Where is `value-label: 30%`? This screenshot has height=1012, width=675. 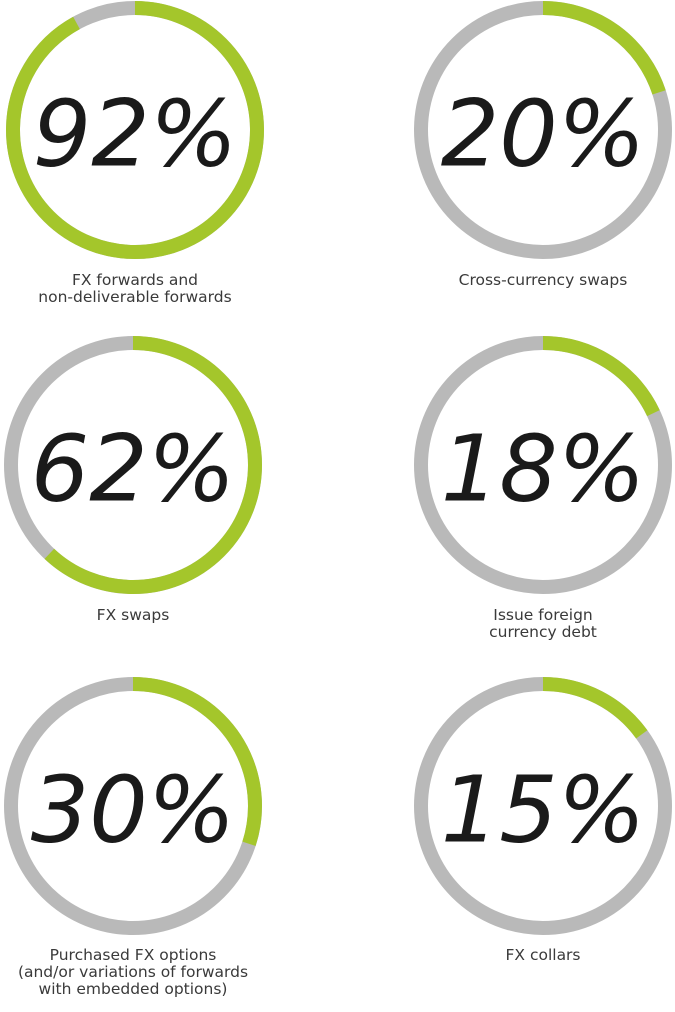
value-label: 30% is located at coordinates (133, 810).